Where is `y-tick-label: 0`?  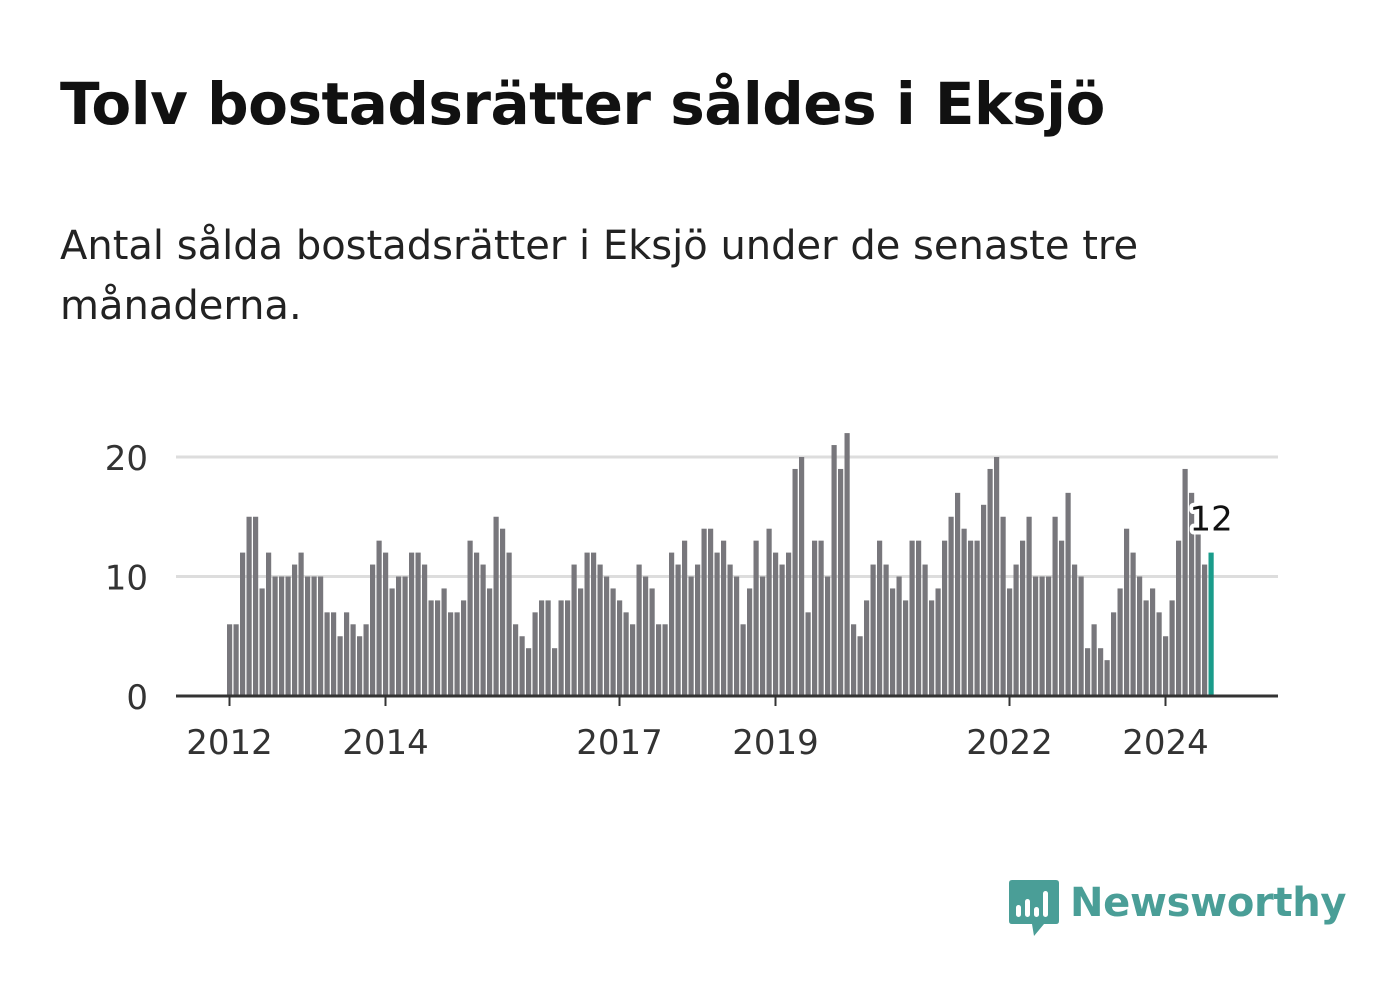 y-tick-label: 0 is located at coordinates (137, 698).